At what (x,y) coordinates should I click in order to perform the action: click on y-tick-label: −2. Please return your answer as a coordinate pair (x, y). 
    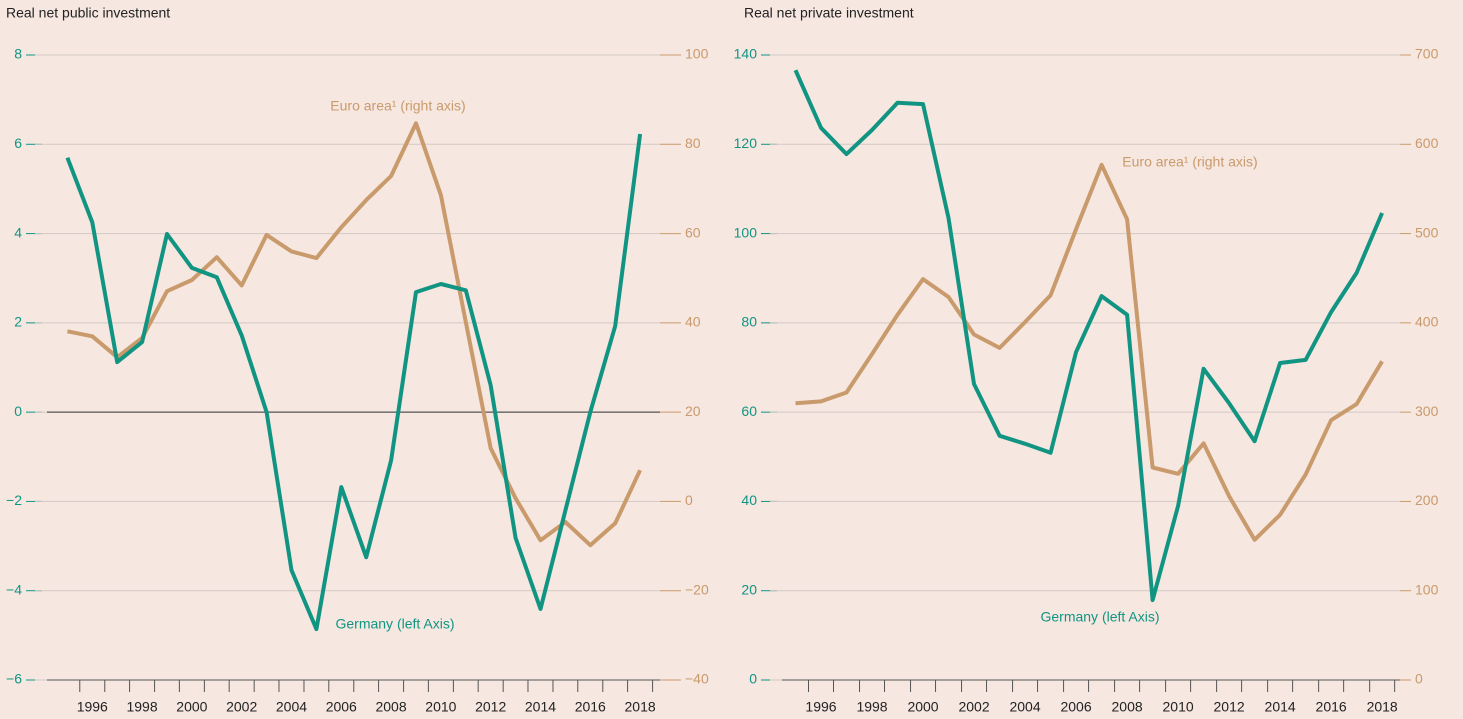
    Looking at the image, I should click on (14, 500).